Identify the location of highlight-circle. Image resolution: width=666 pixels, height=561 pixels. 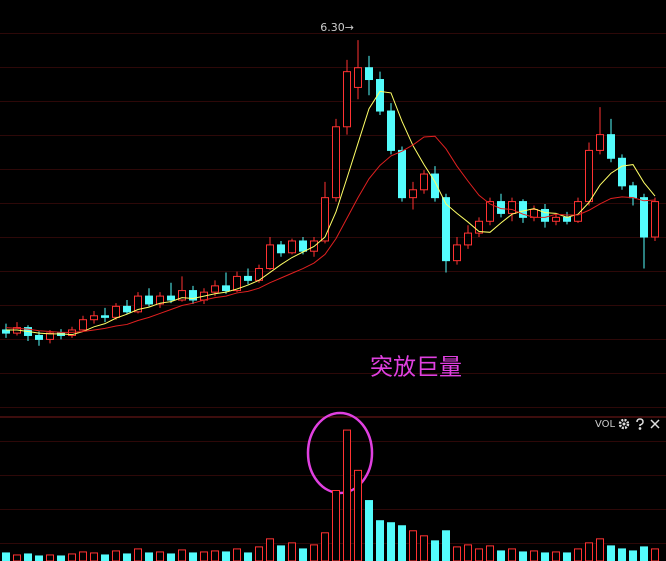
(340, 453).